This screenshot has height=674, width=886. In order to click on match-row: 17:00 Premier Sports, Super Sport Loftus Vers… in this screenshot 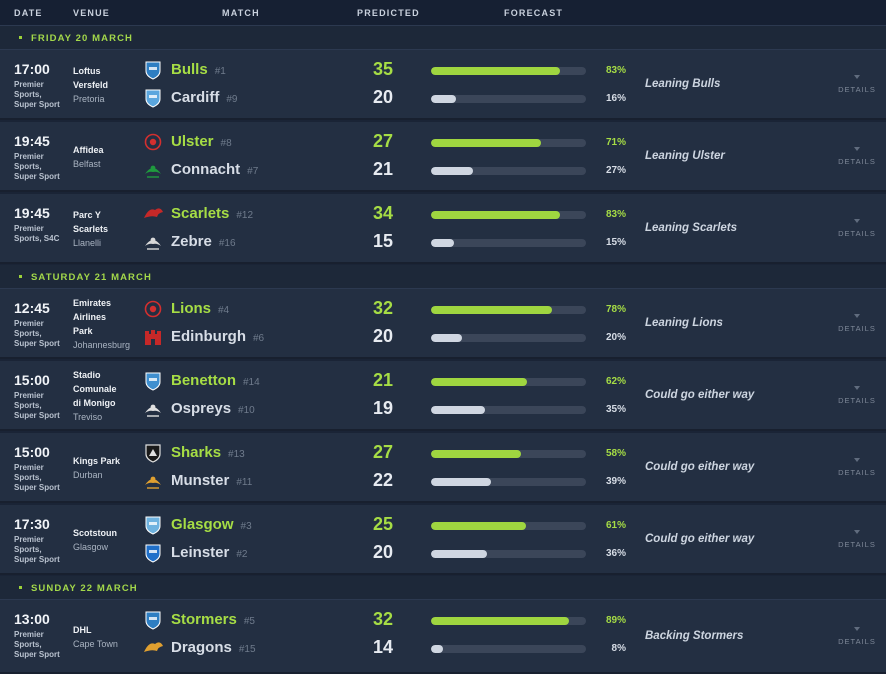, I will do `click(443, 85)`.